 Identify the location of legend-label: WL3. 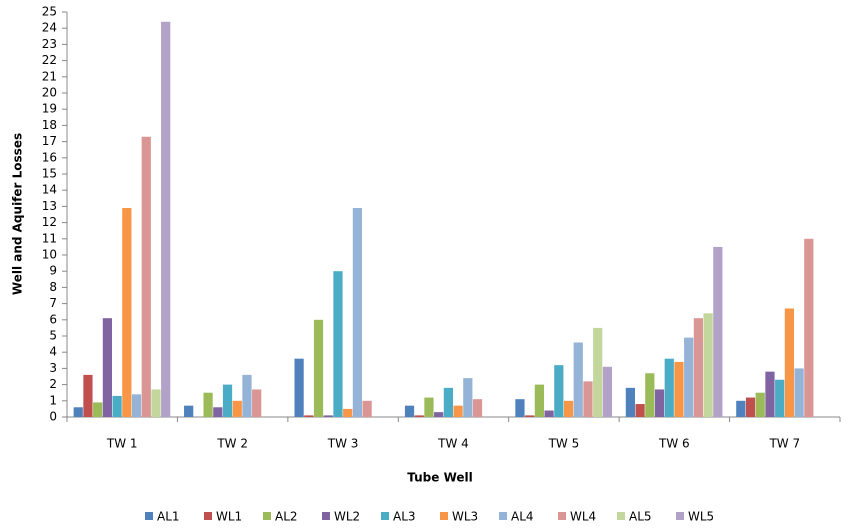
(465, 517).